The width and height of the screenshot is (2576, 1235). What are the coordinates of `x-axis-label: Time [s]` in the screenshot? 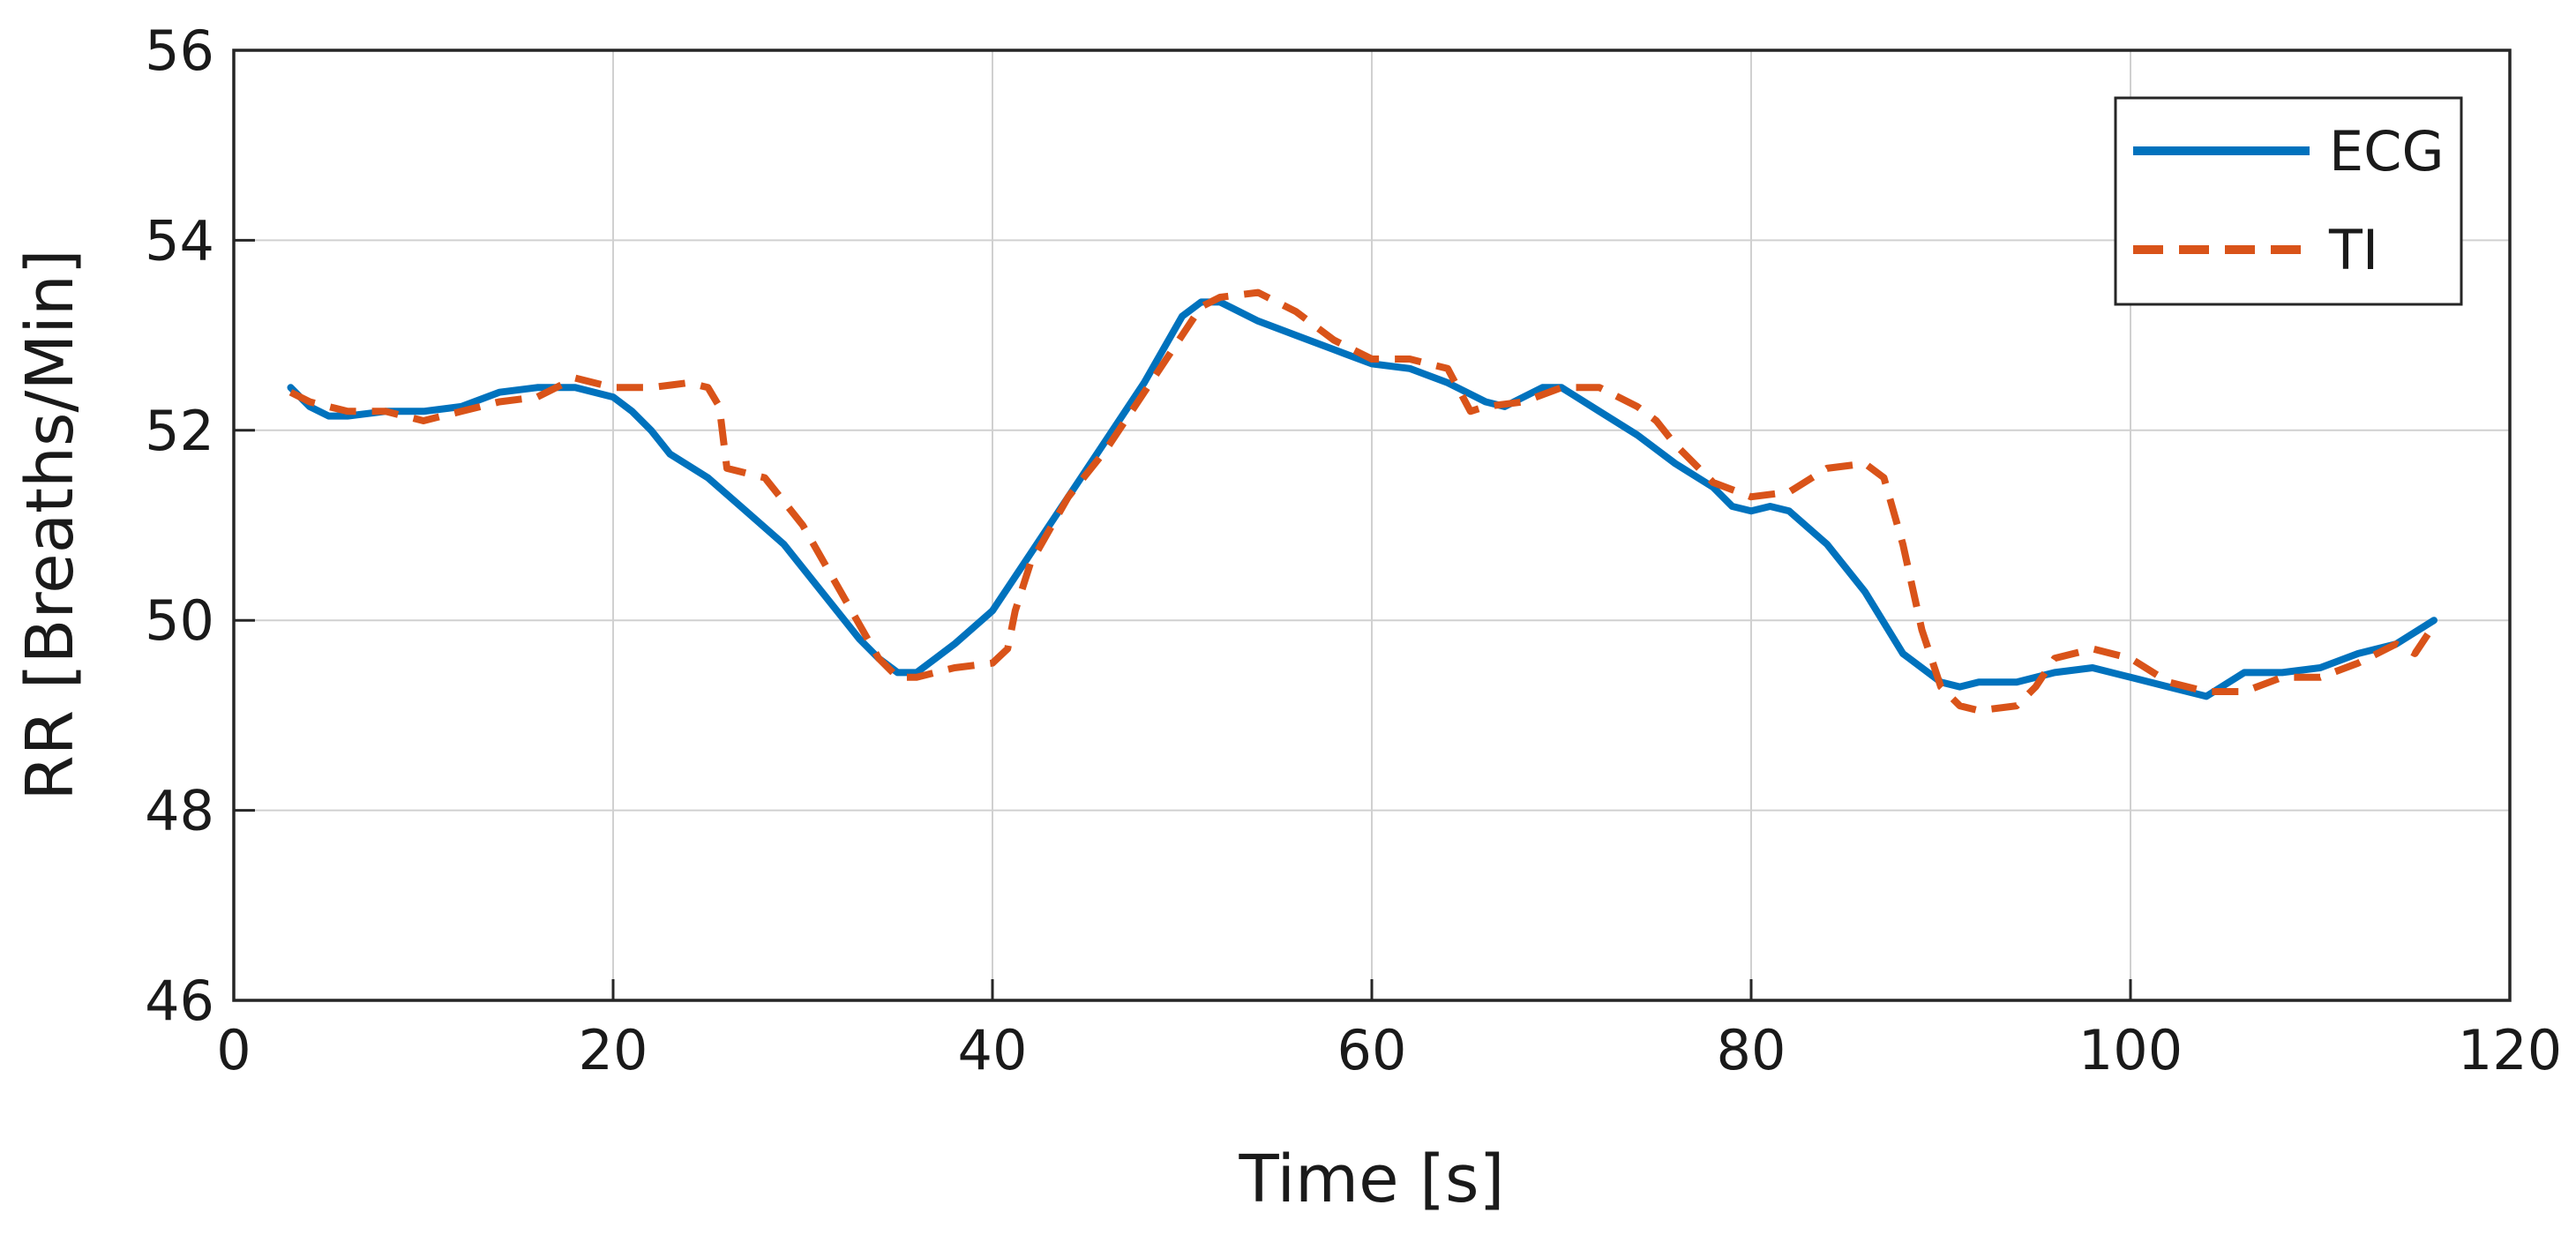 It's located at (1372, 1179).